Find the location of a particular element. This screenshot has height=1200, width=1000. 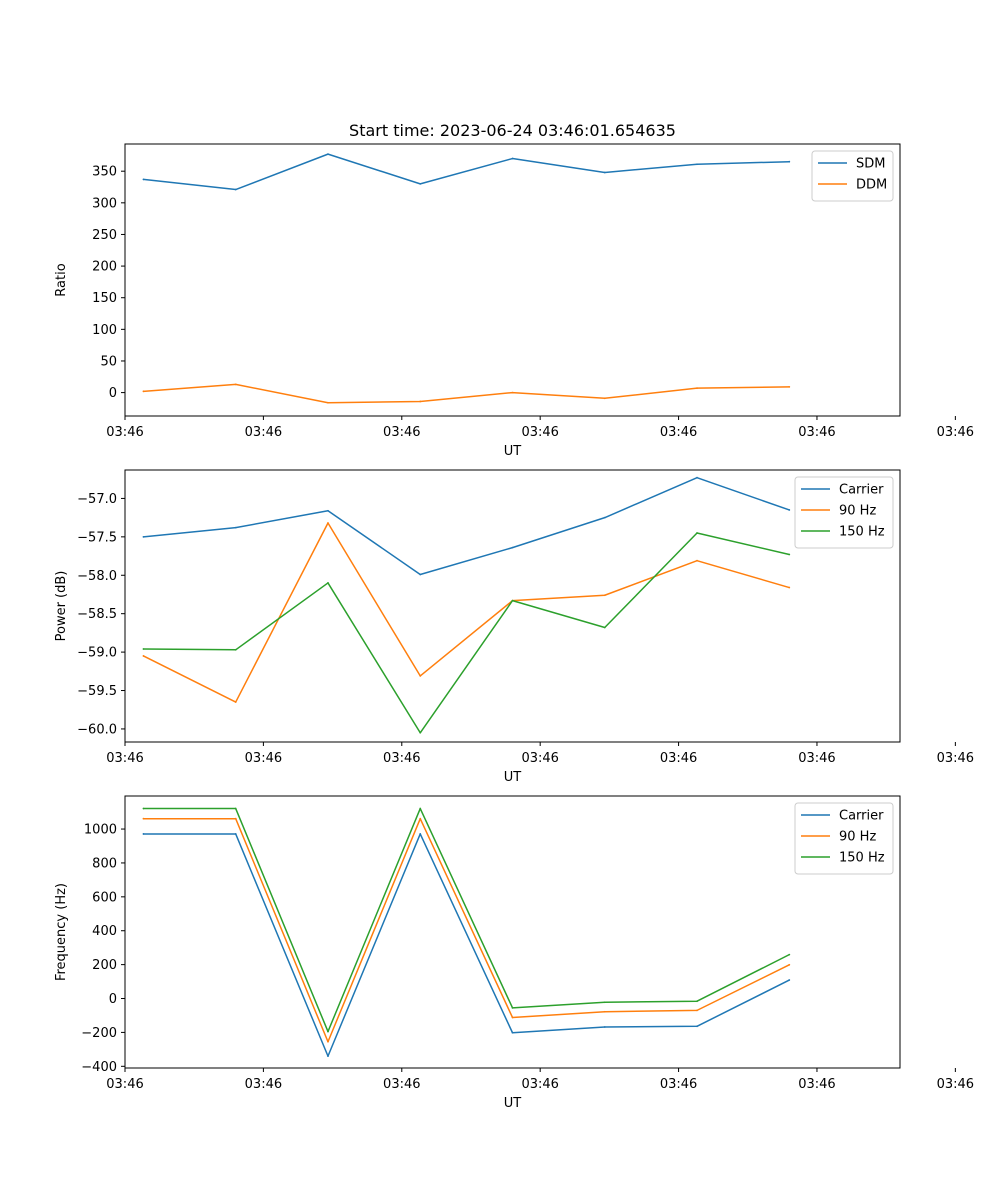

ratio-y-tick-label: 300 is located at coordinates (104, 203).